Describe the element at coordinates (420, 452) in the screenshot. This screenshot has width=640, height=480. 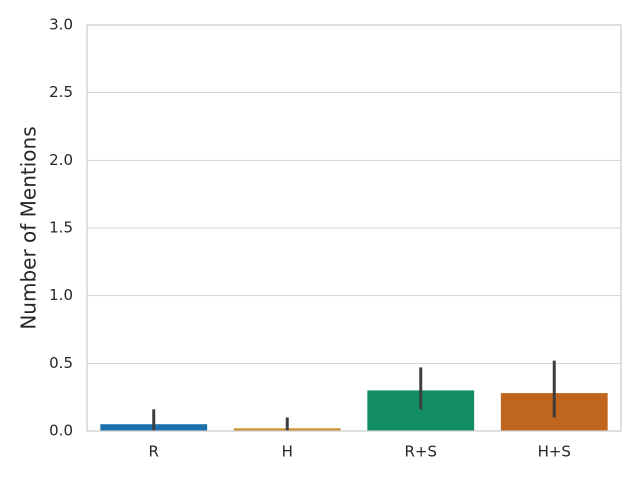
I see `x-tick-label: R+S` at that location.